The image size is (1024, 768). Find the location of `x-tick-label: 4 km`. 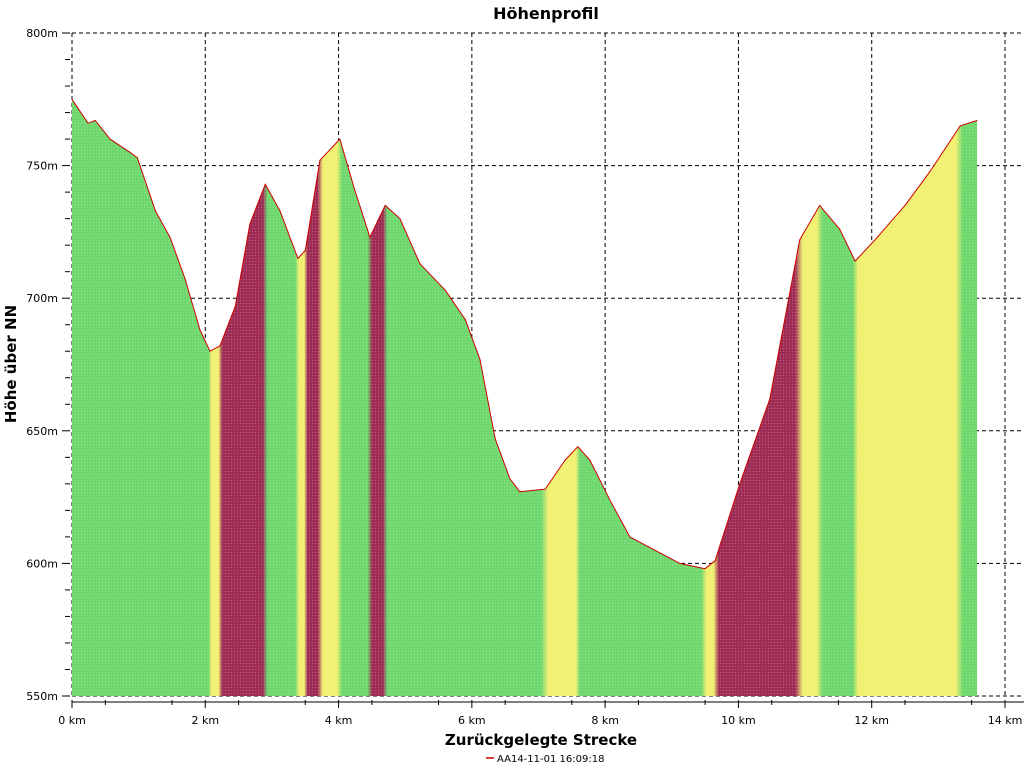

x-tick-label: 4 km is located at coordinates (339, 720).